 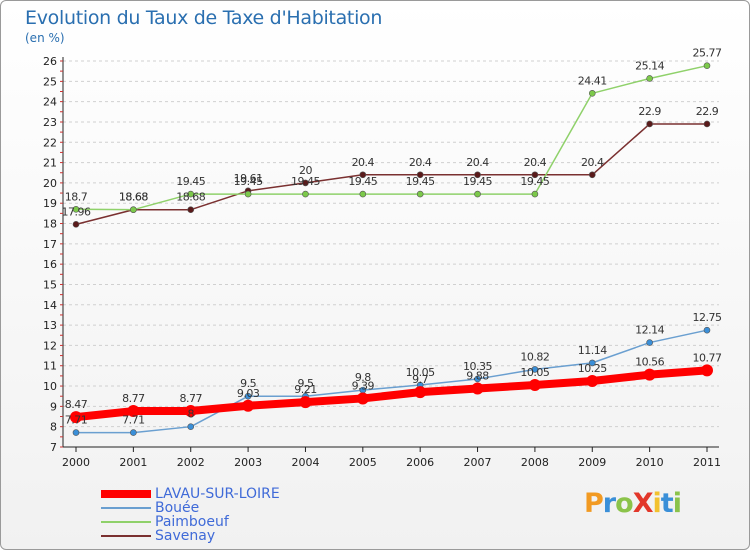 What do you see at coordinates (50, 183) in the screenshot?
I see `y-tick-label: 20` at bounding box center [50, 183].